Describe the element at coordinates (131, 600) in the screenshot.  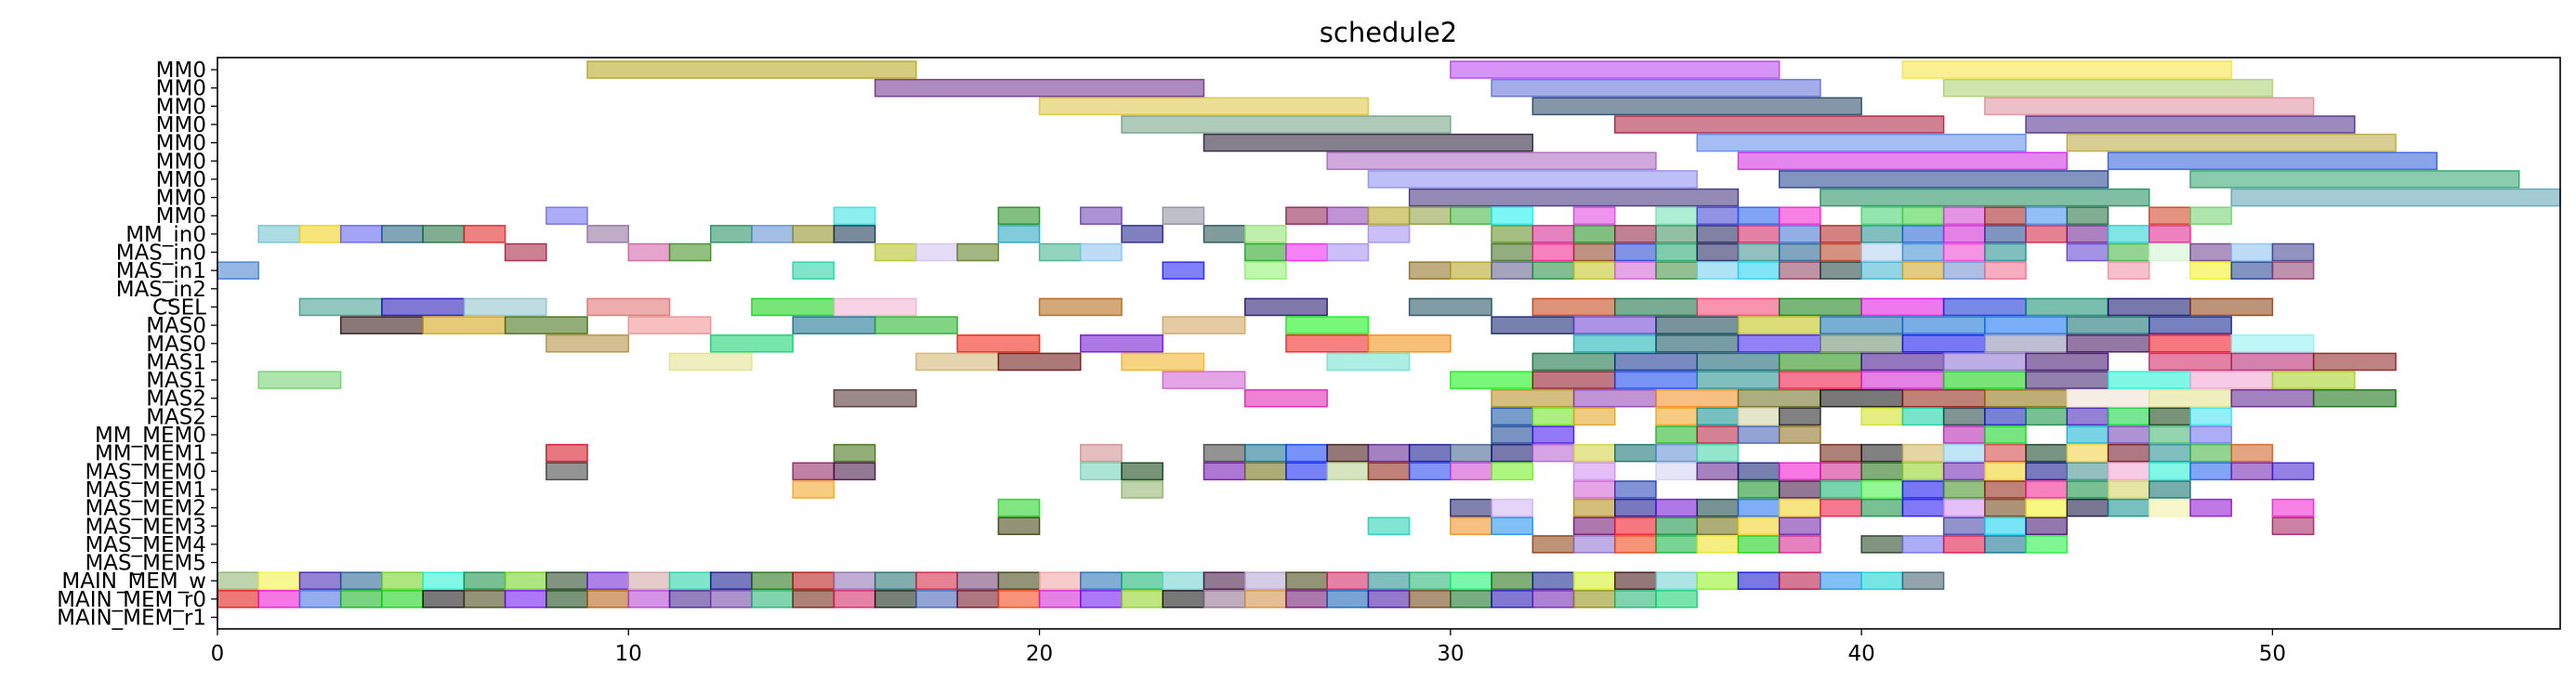
I see `y-tick-label: MAIN_MEM_r0` at that location.